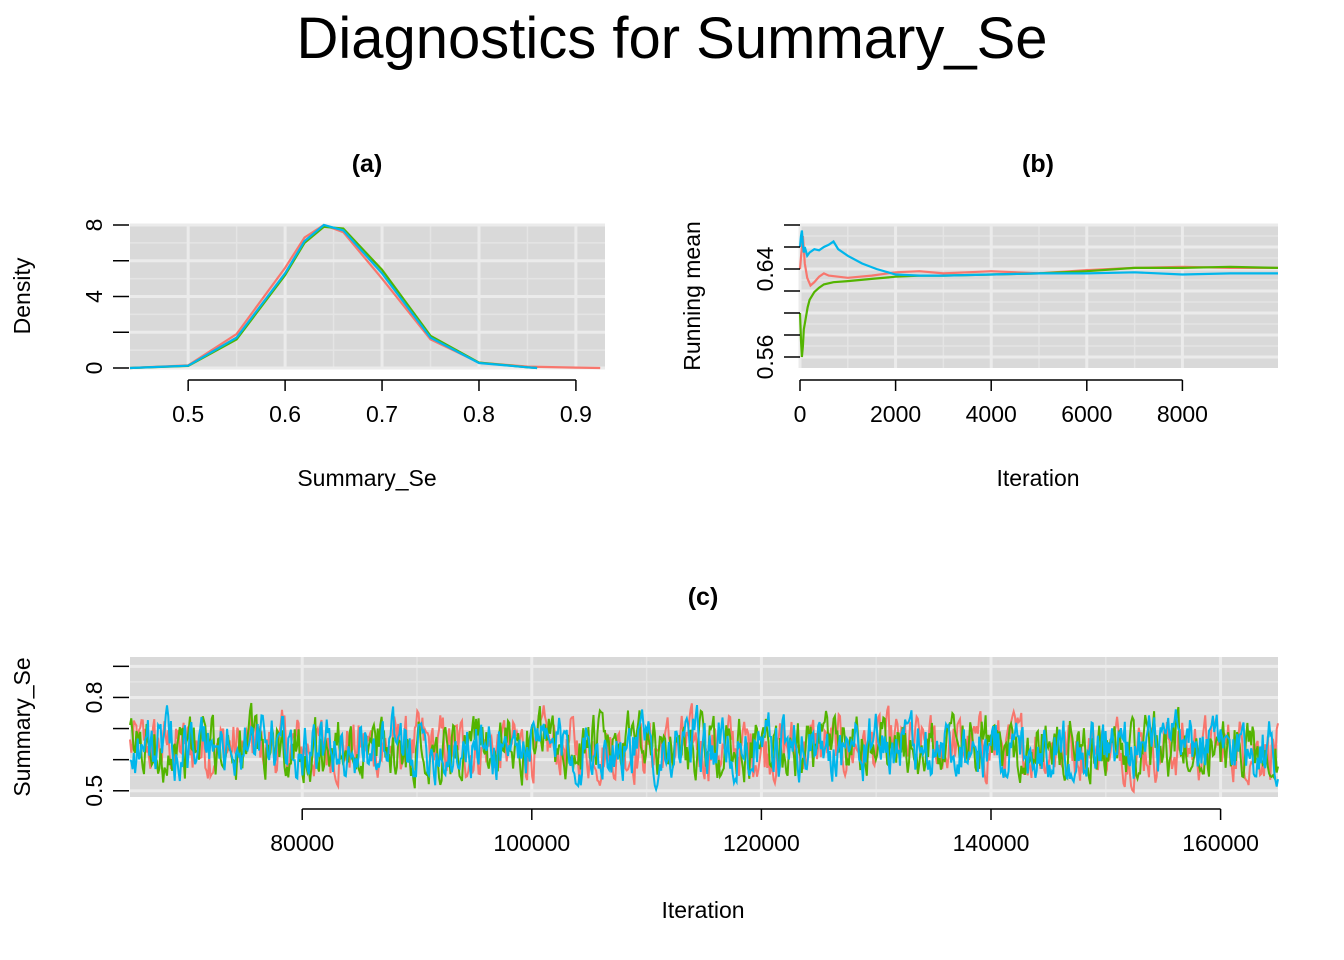  Describe the element at coordinates (188, 414) in the screenshot. I see `x-tick-label: 0.5` at that location.